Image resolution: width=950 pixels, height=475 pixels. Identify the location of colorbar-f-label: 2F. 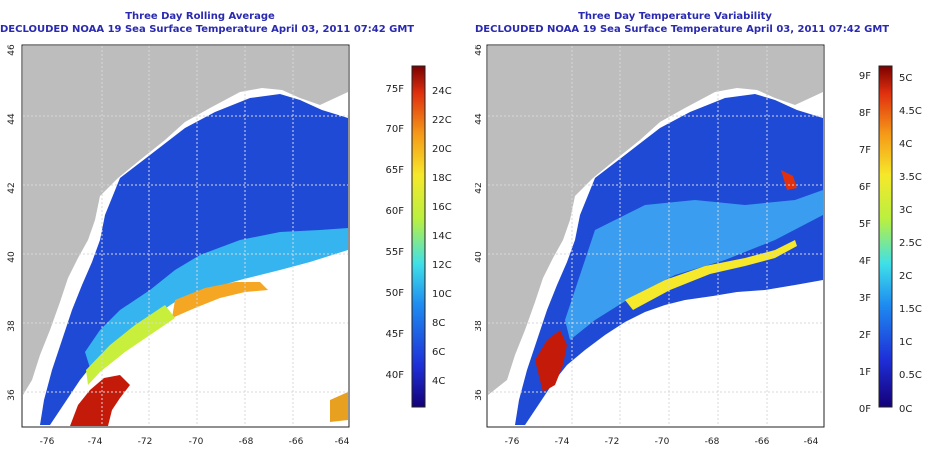
(865, 335).